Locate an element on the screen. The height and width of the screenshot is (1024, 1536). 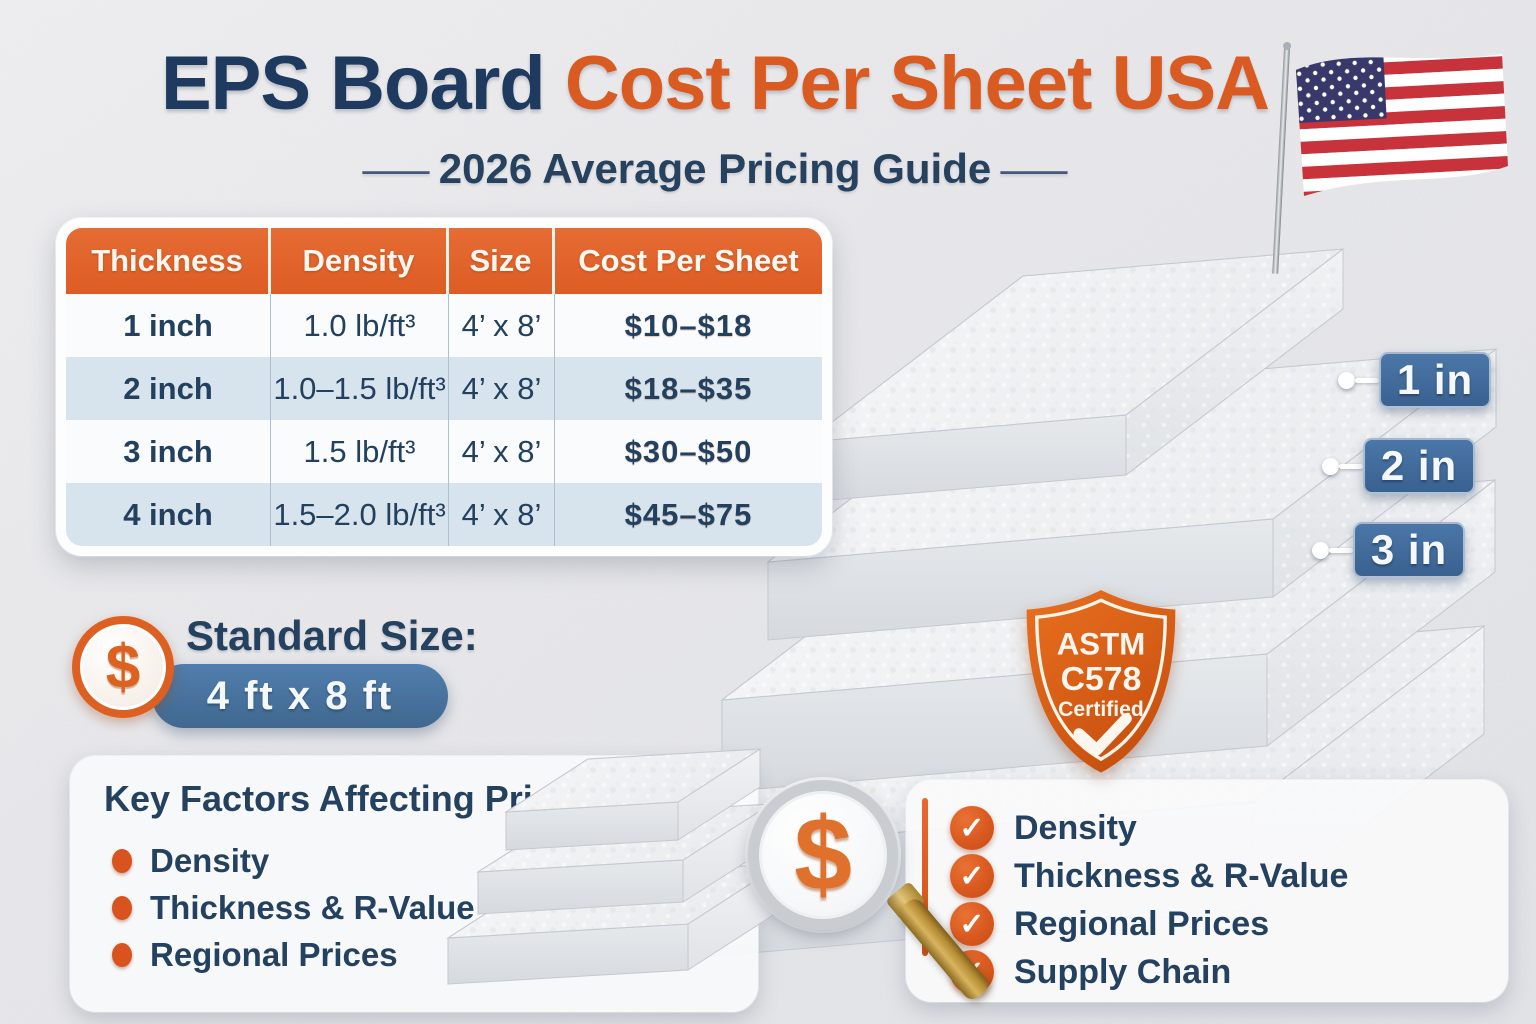
key-factor-item: Density is located at coordinates (190, 861).